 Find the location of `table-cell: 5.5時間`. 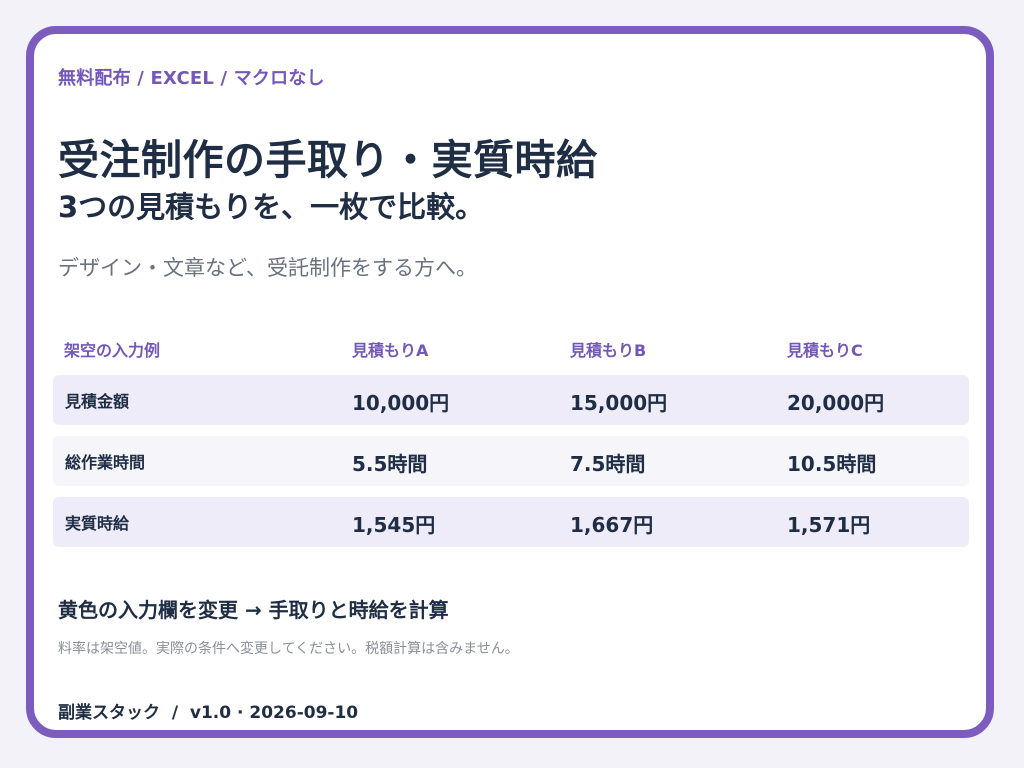

table-cell: 5.5時間 is located at coordinates (390, 464).